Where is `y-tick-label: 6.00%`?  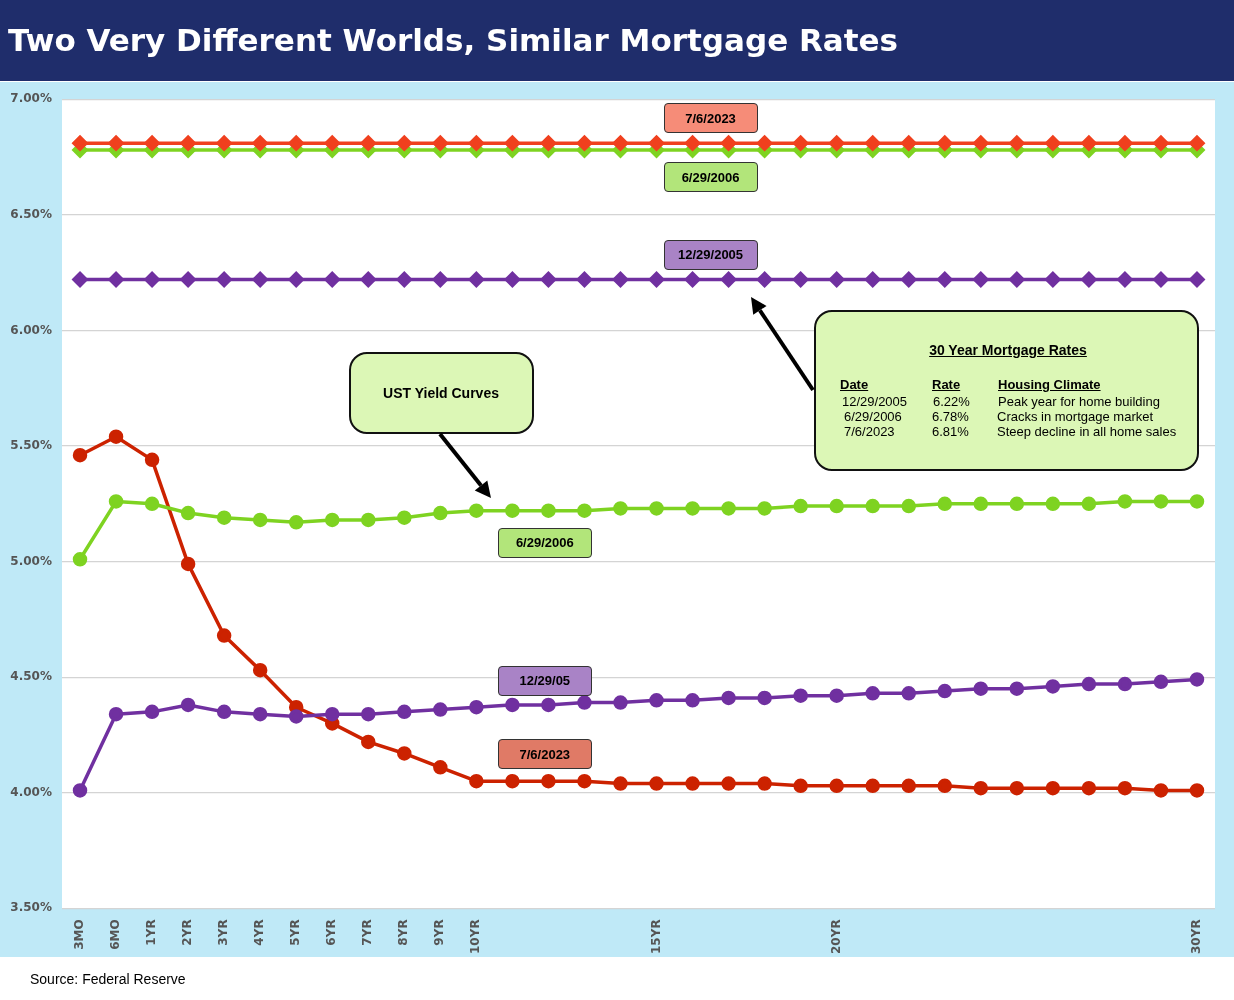
y-tick-label: 6.00% is located at coordinates (31, 329).